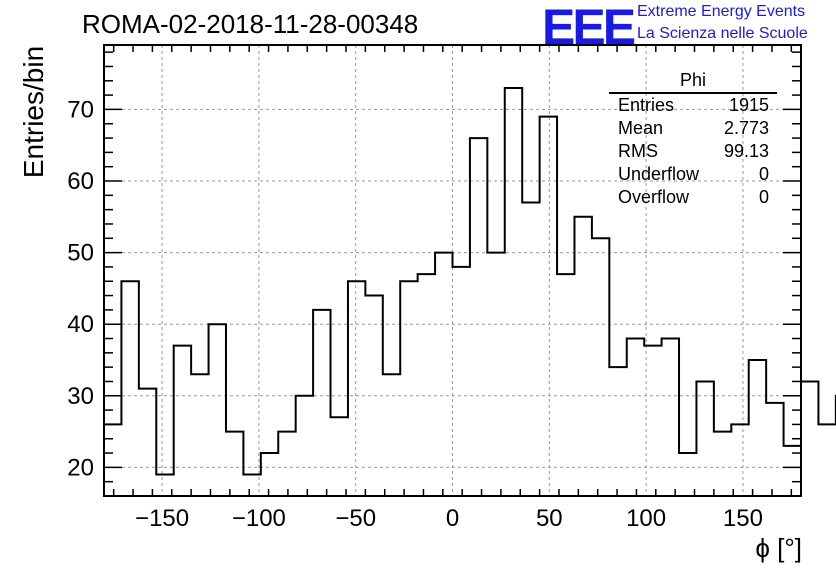 The height and width of the screenshot is (572, 836). Describe the element at coordinates (641, 128) in the screenshot. I see `stats-label: Mean` at that location.